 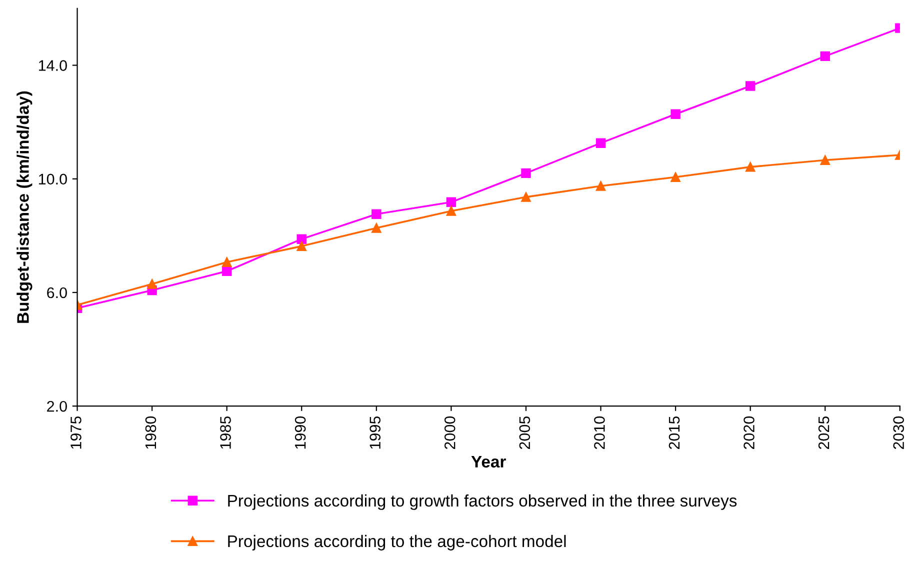 I want to click on y-tick-label: 2.0, so click(x=57, y=406).